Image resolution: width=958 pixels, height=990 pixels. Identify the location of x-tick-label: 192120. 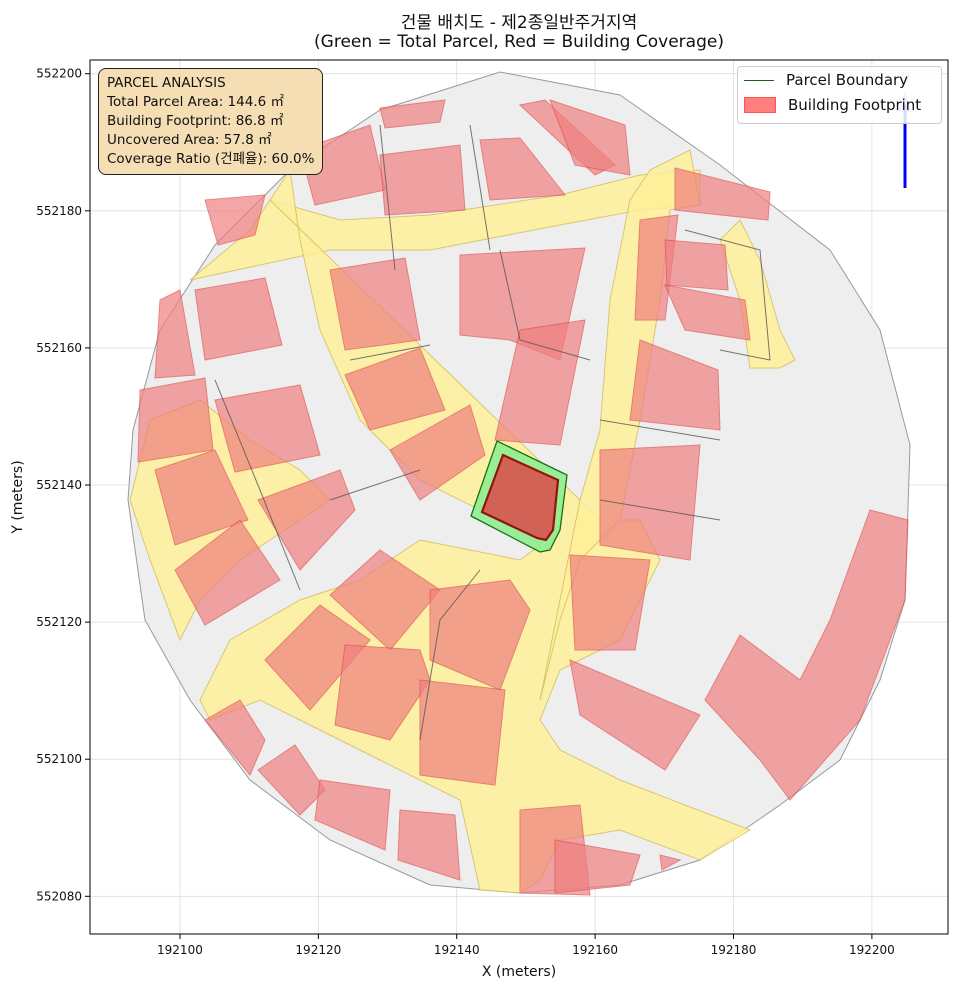
(318, 950).